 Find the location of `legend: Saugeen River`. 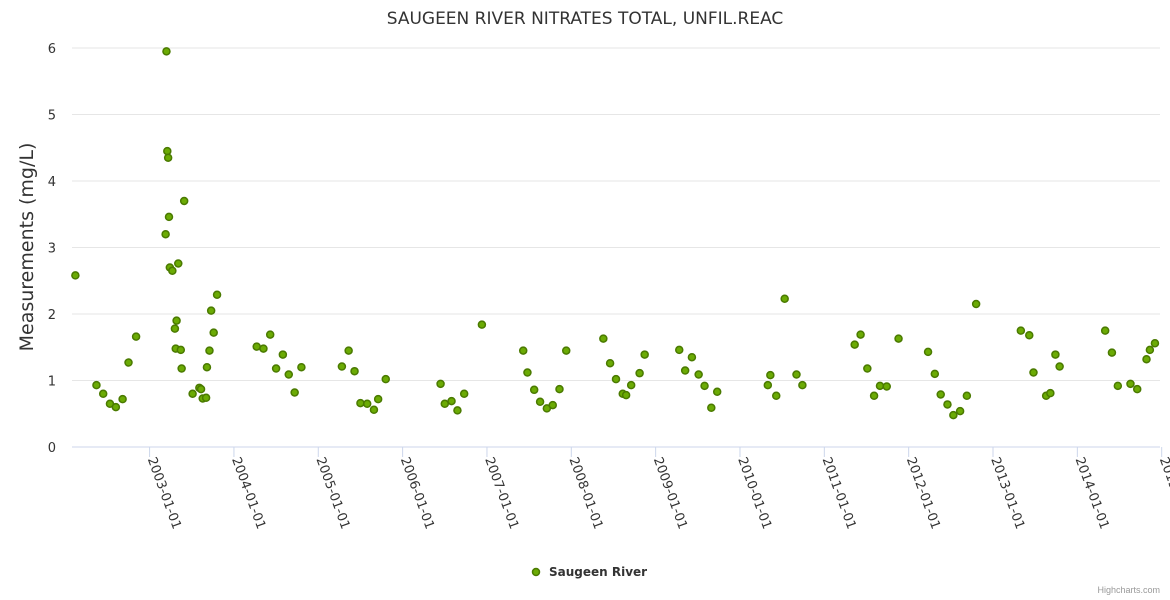

legend: Saugeen River is located at coordinates (589, 572).